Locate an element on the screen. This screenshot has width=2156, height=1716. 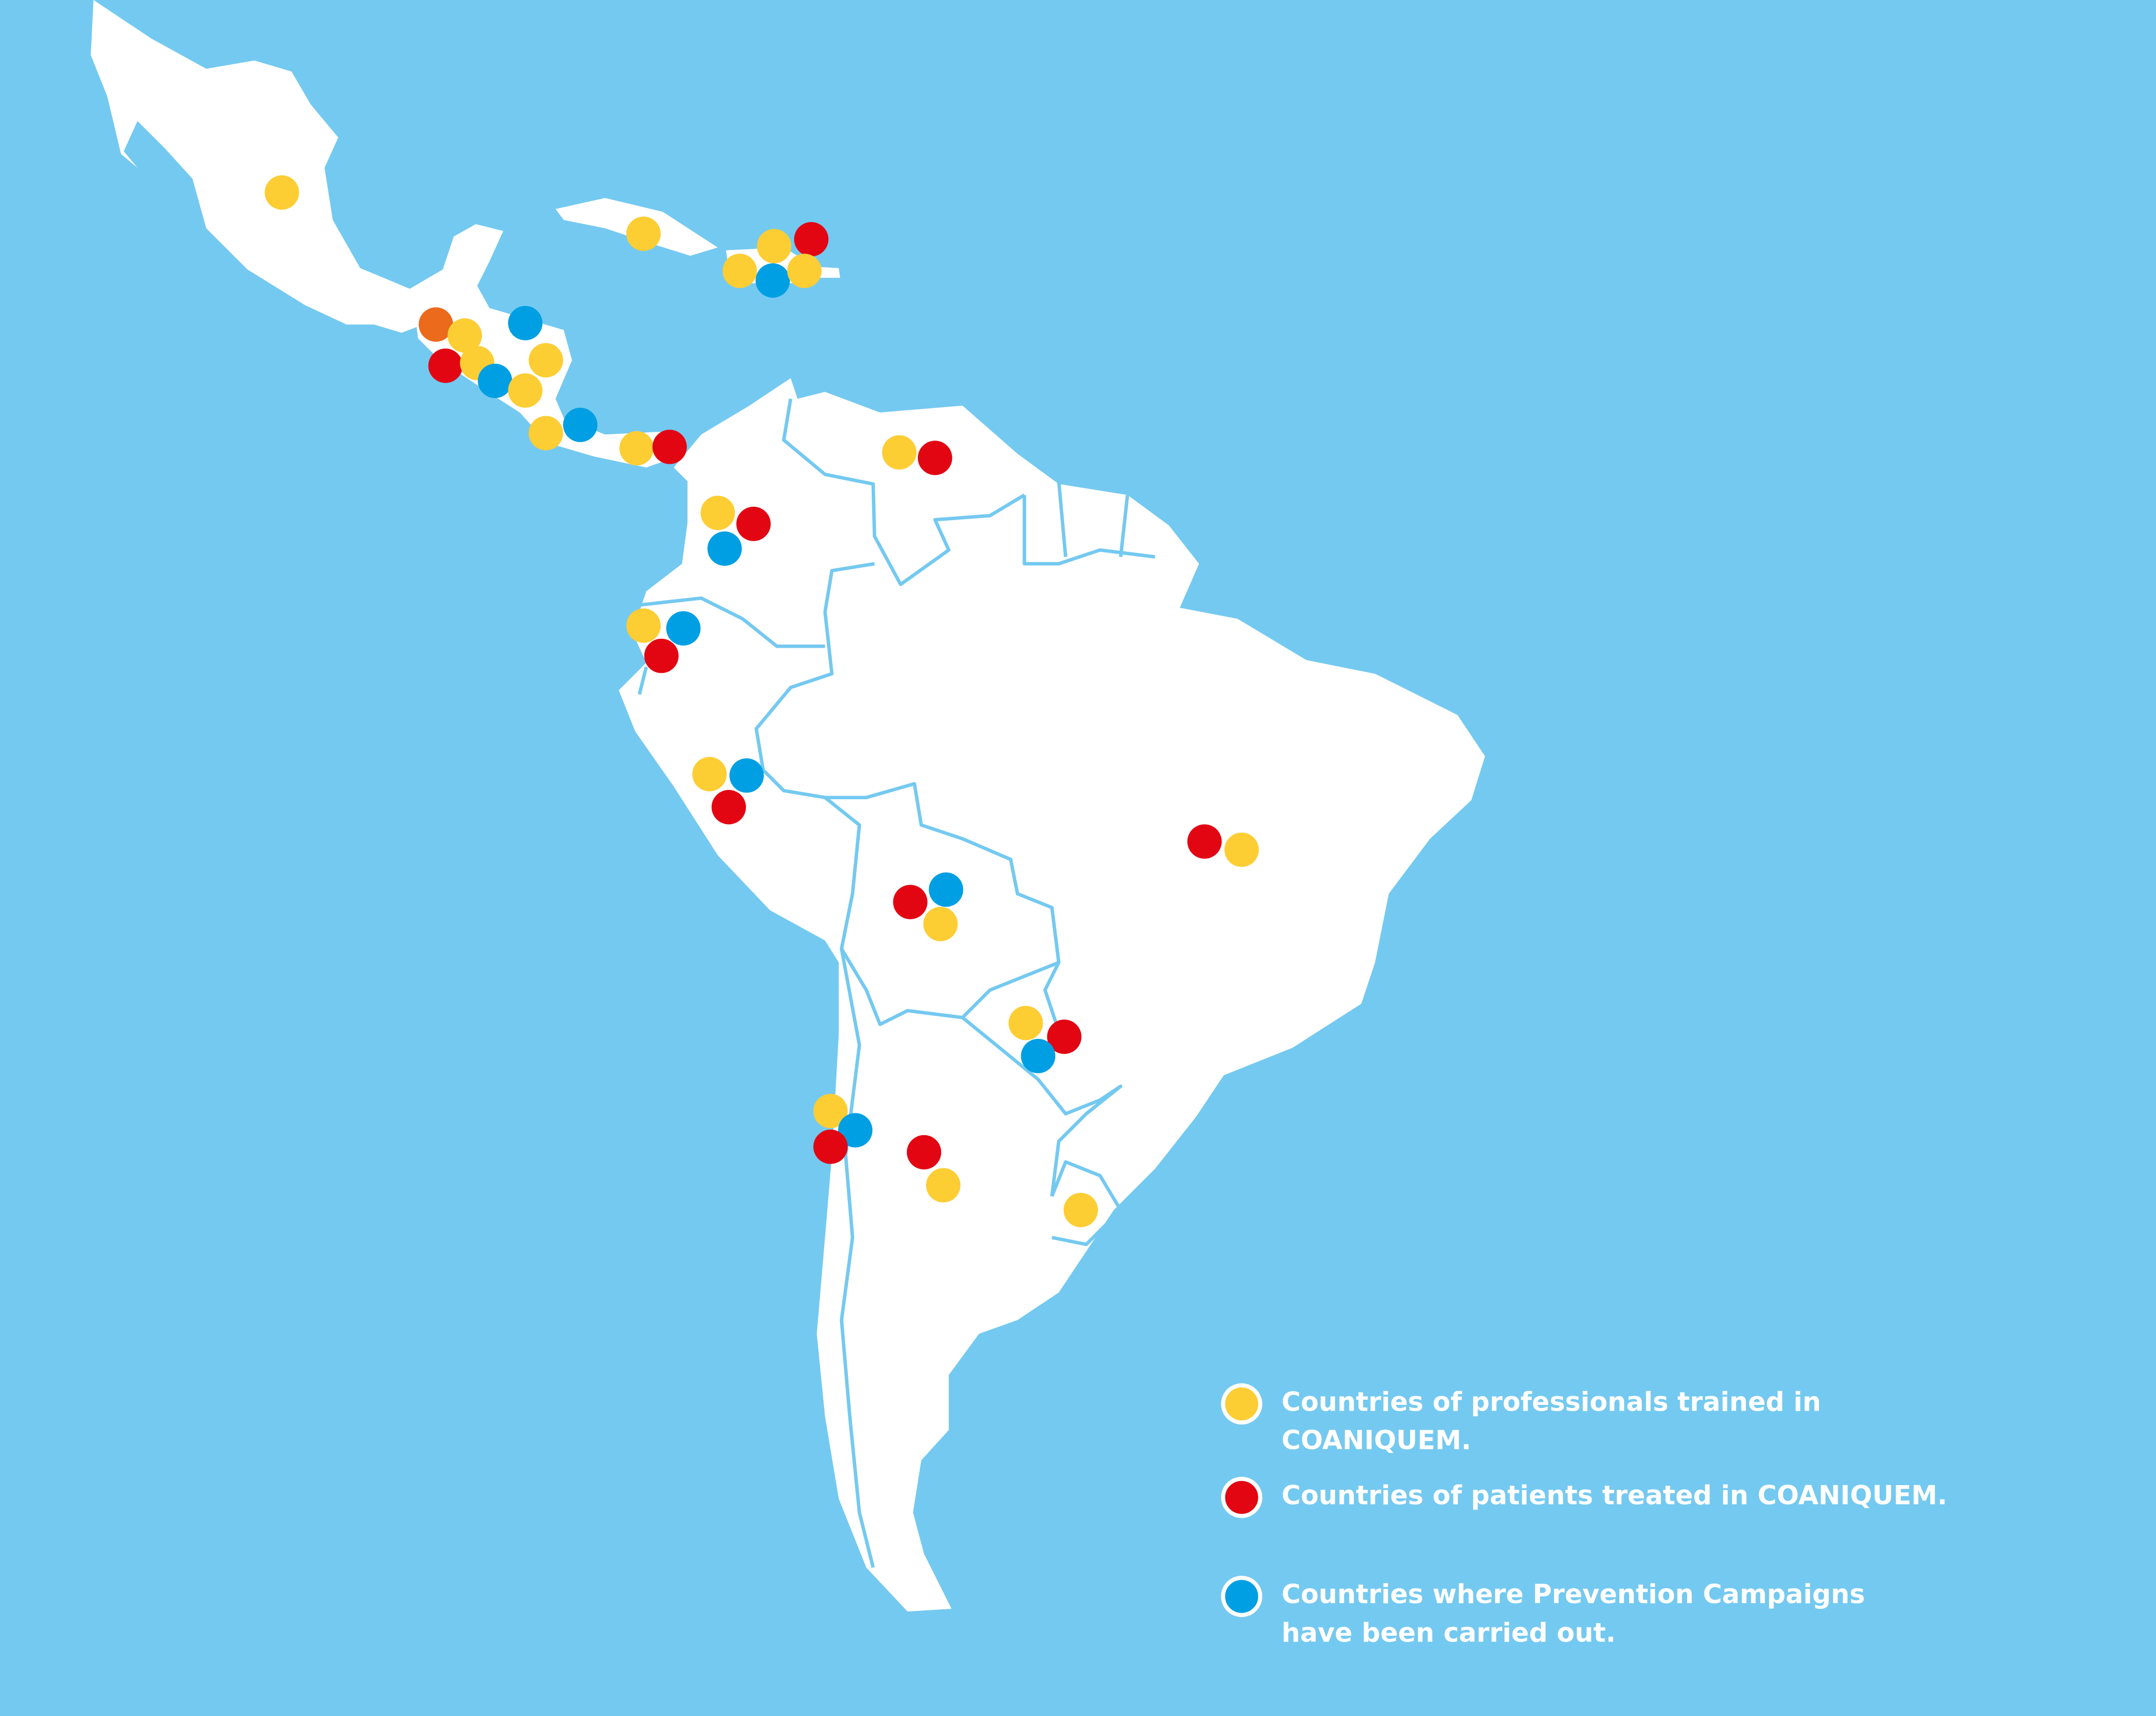
border-peru-bolivia is located at coordinates (943, 914).